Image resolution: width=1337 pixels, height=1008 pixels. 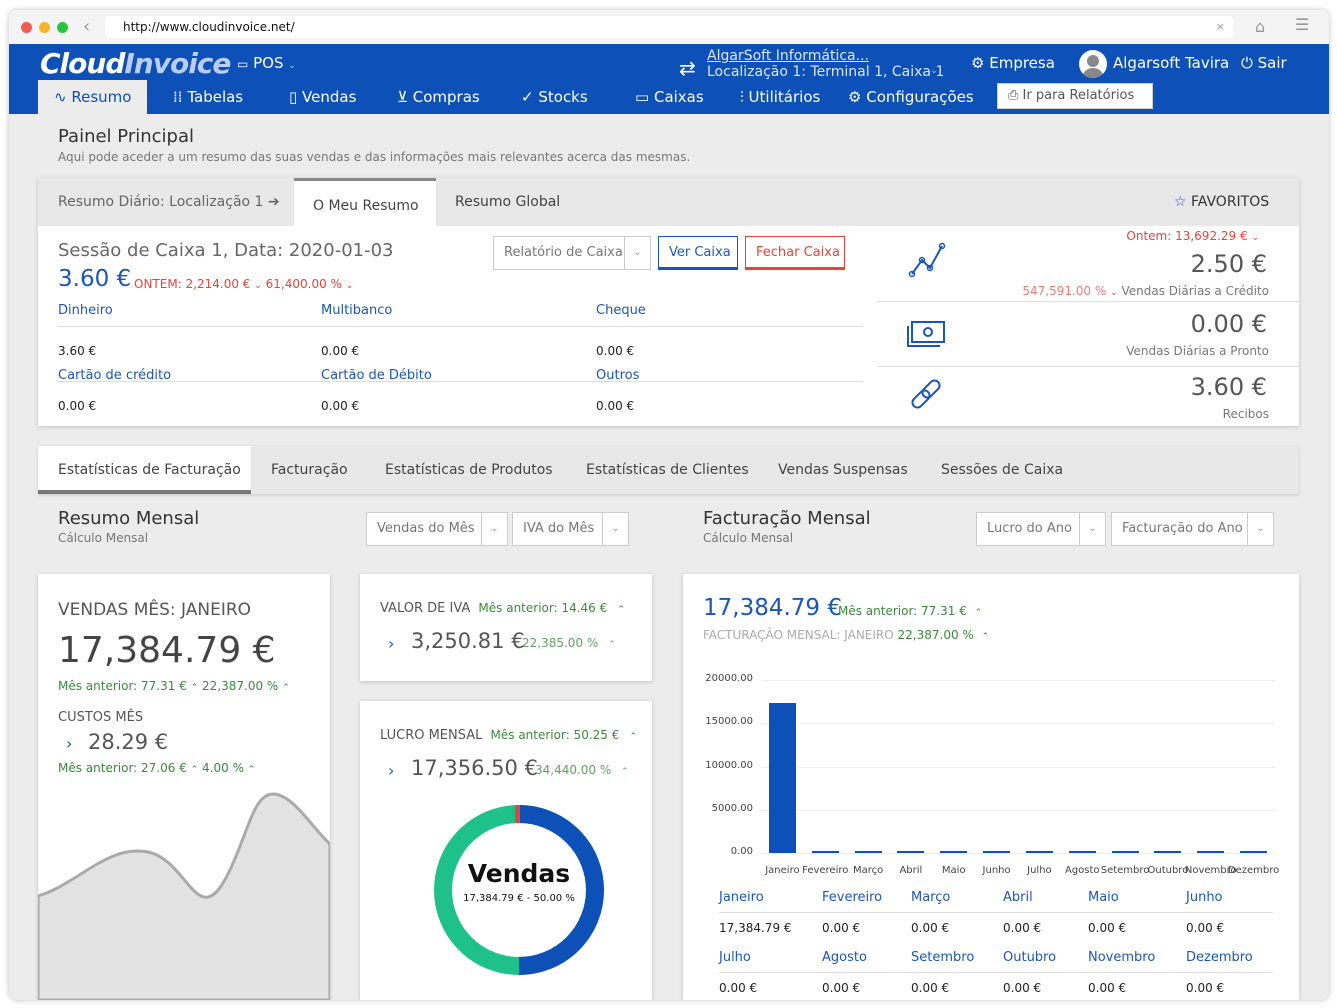 What do you see at coordinates (687, 68) in the screenshot?
I see `swap-icon: ⇄` at bounding box center [687, 68].